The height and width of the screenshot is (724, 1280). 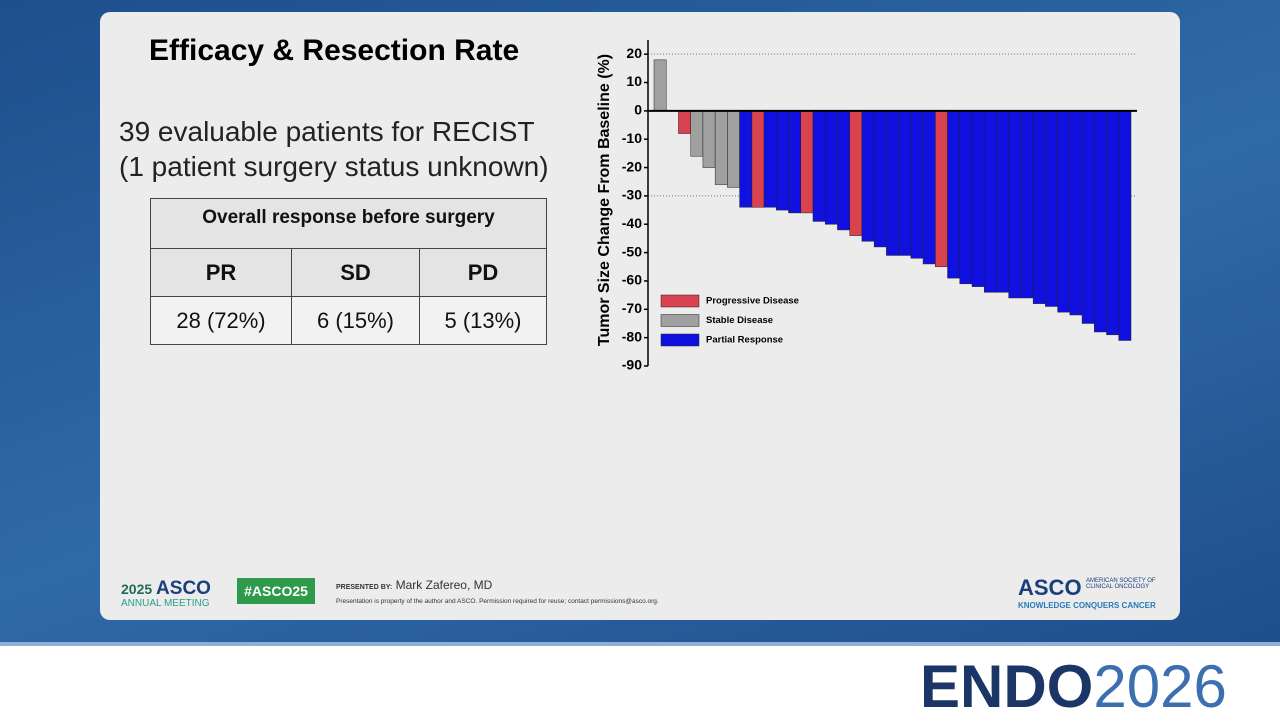 What do you see at coordinates (632, 166) in the screenshot?
I see `y-tick-label: -20` at bounding box center [632, 166].